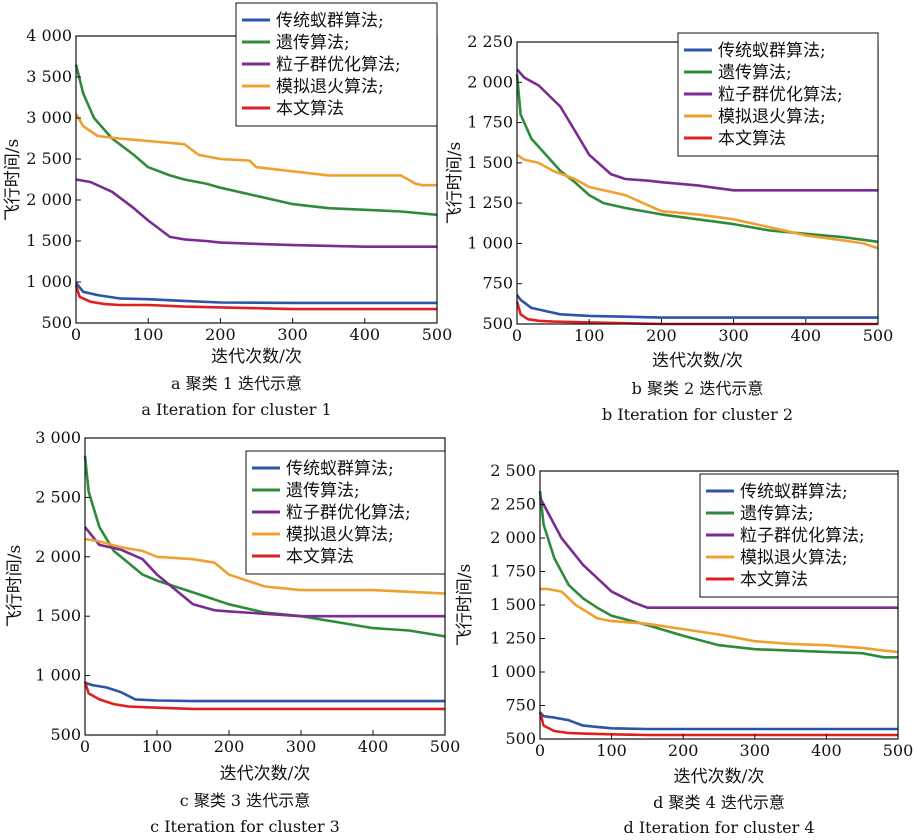 This screenshot has height=840, width=914. I want to click on caption-zh: d 聚类 4 迭代示意, so click(719, 802).